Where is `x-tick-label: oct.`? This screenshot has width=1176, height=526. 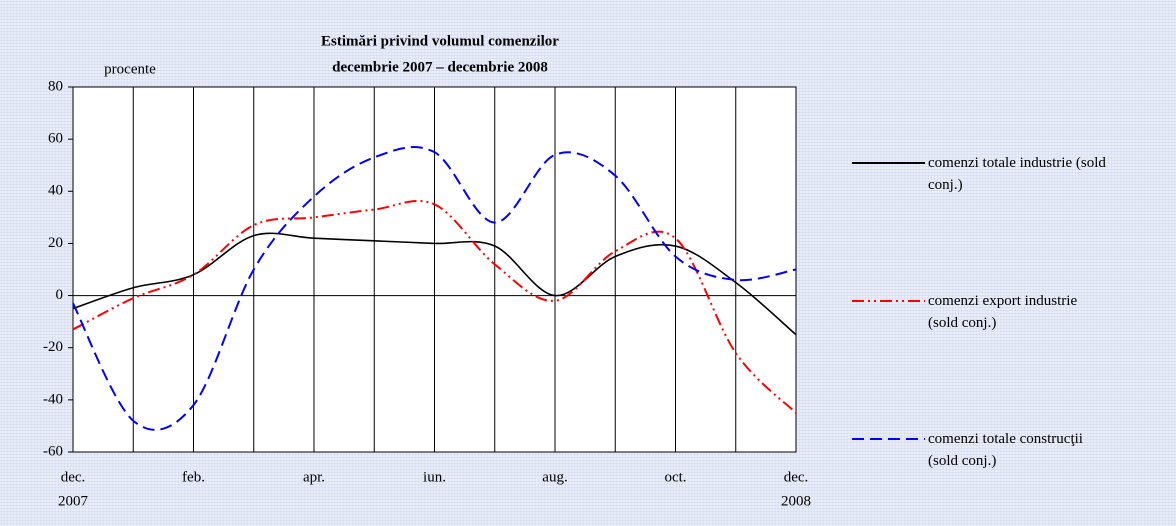 x-tick-label: oct. is located at coordinates (675, 477).